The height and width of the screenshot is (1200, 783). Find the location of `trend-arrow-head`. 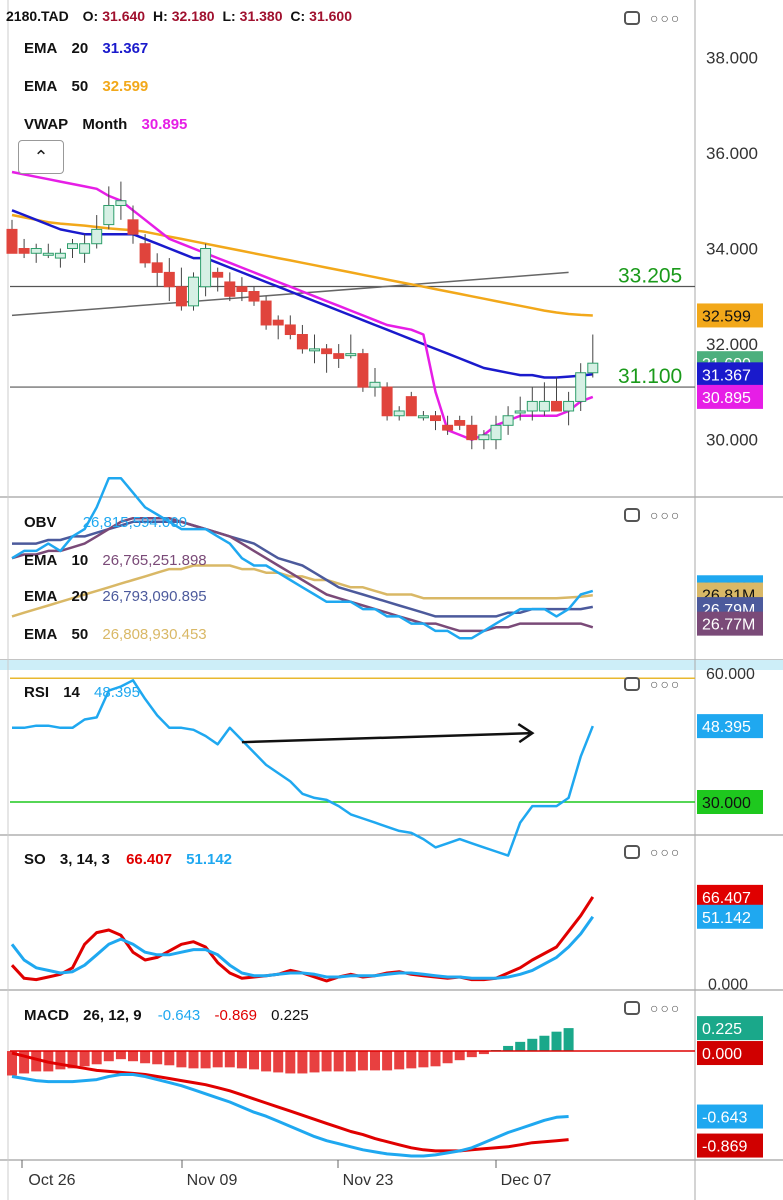

trend-arrow-head is located at coordinates (526, 733).